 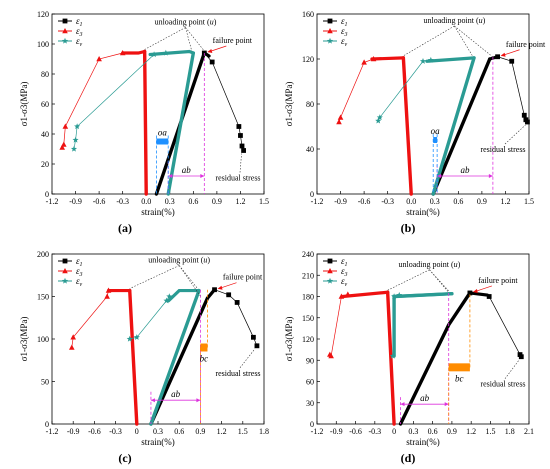 I want to click on y-tick-label: 100, so click(x=43, y=44).